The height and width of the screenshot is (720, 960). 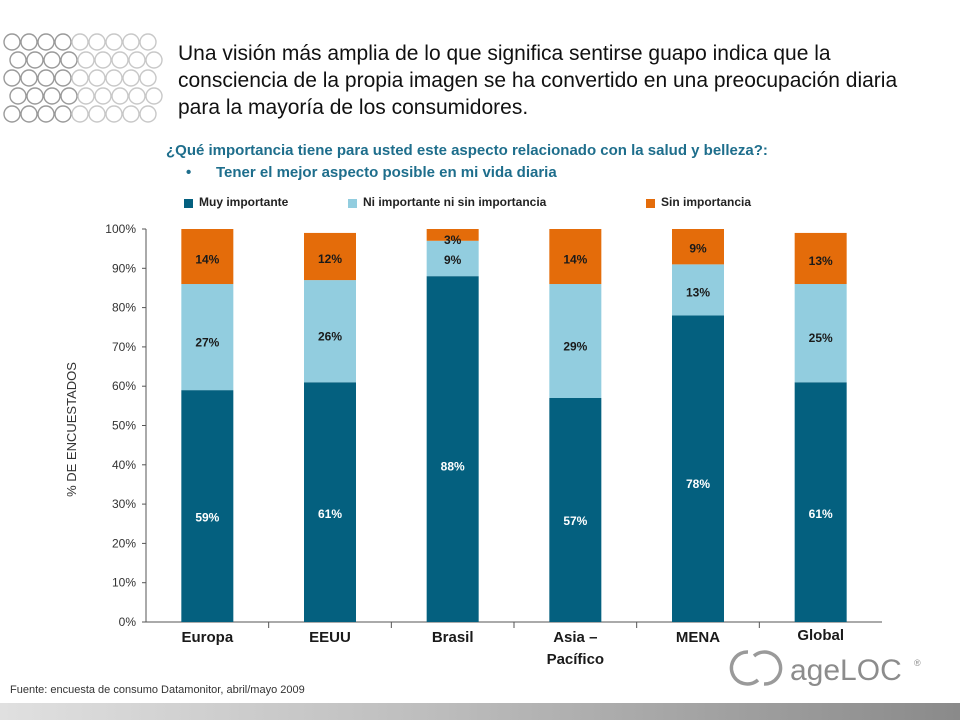 I want to click on y-tick-label: 60%, so click(x=124, y=386).